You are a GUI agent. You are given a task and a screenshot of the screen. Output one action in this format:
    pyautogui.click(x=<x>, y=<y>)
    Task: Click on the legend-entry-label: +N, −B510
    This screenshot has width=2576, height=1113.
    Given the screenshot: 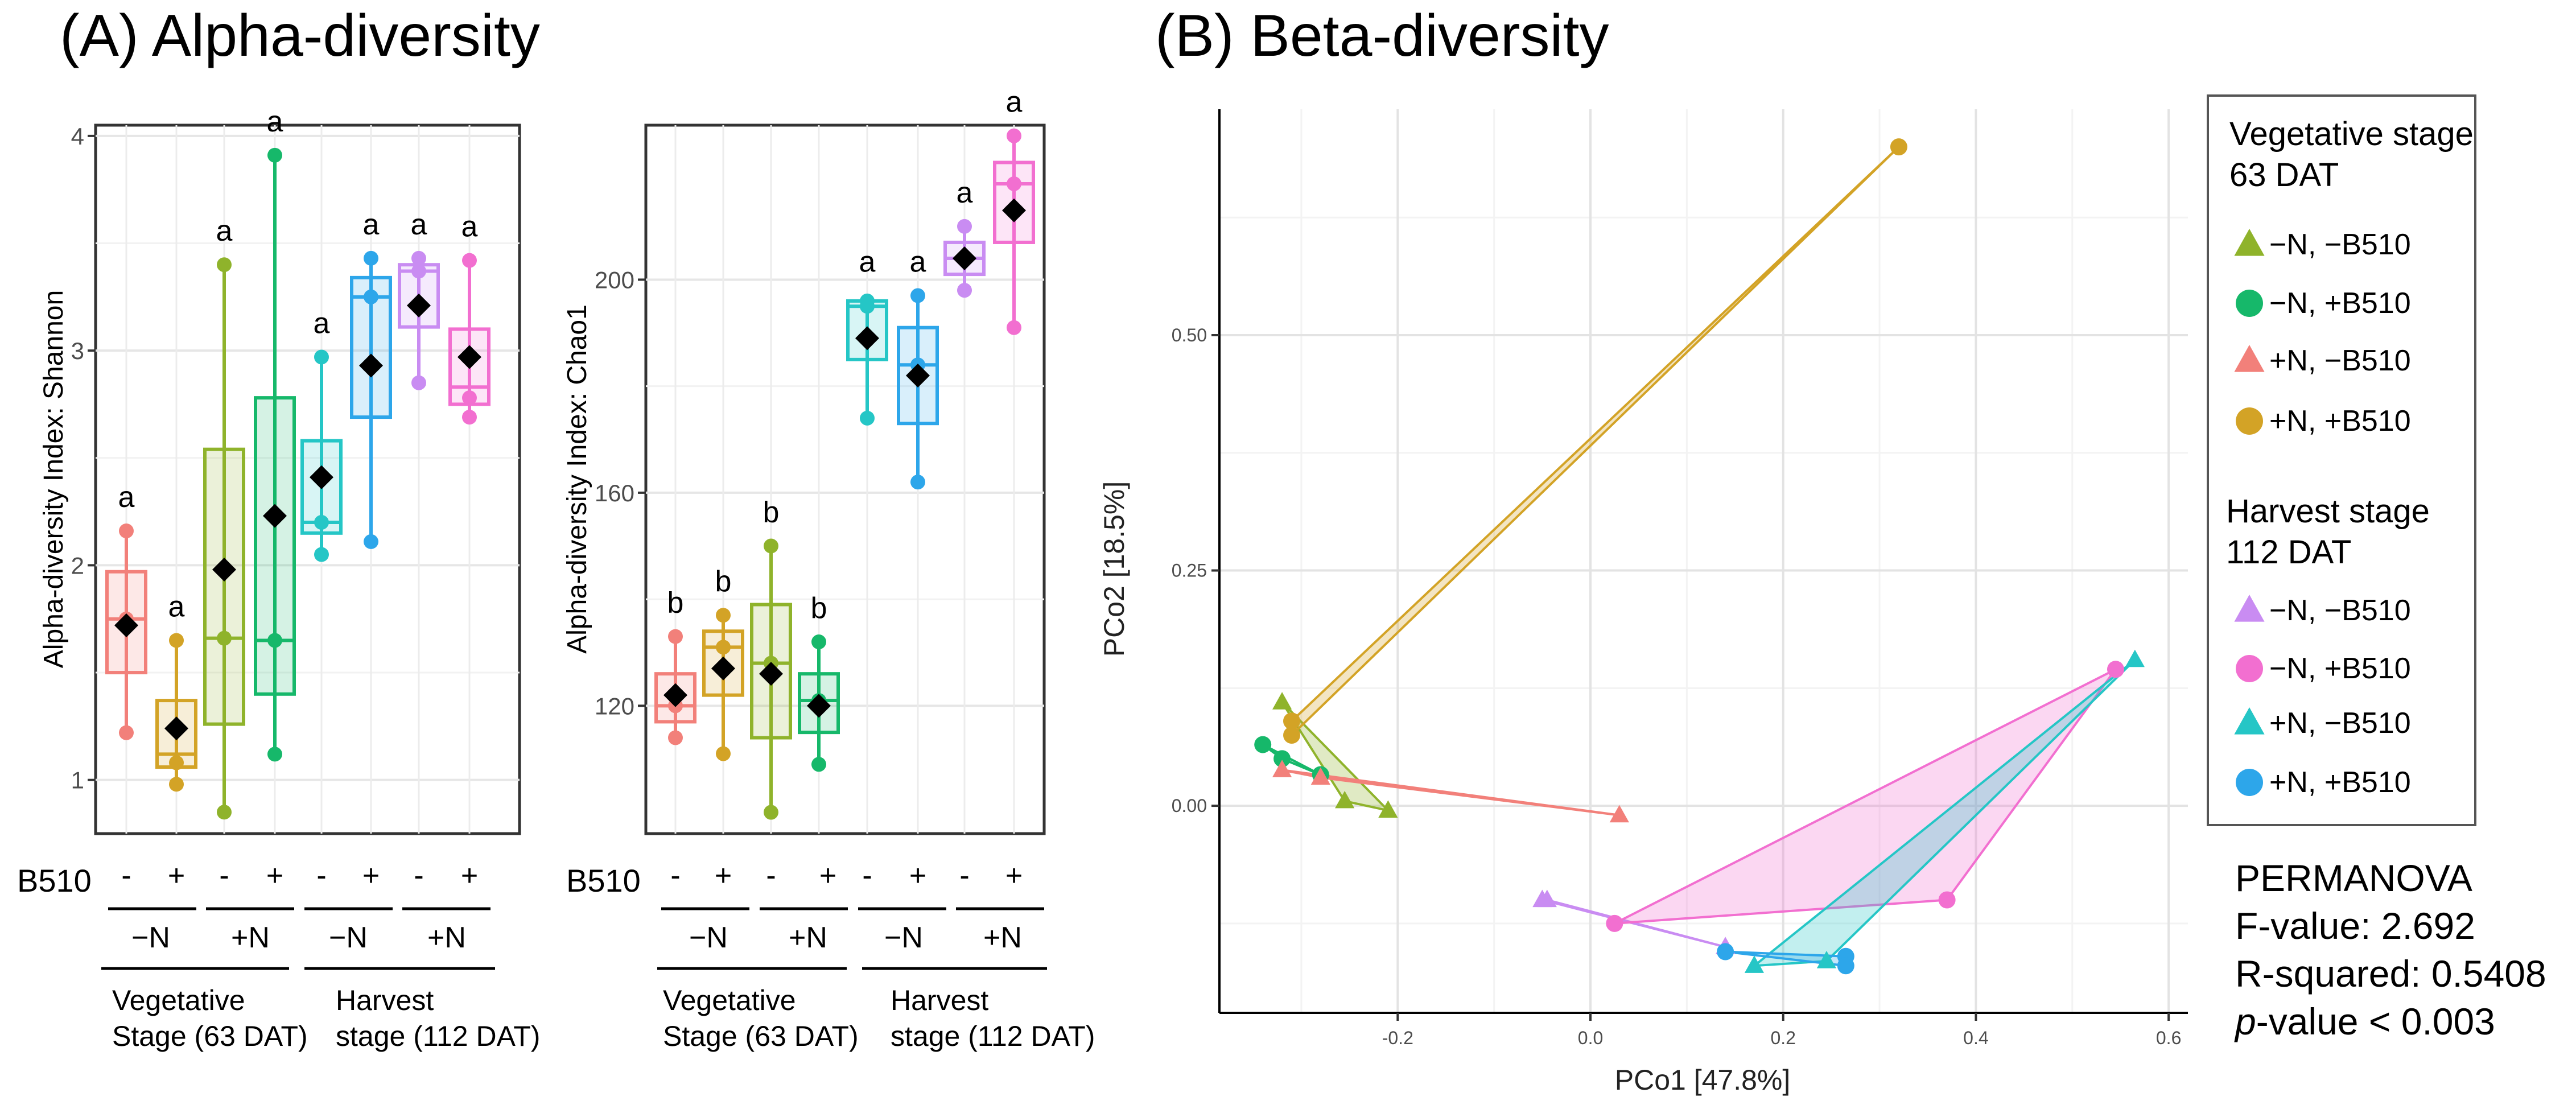 What is the action you would take?
    pyautogui.click(x=2340, y=723)
    